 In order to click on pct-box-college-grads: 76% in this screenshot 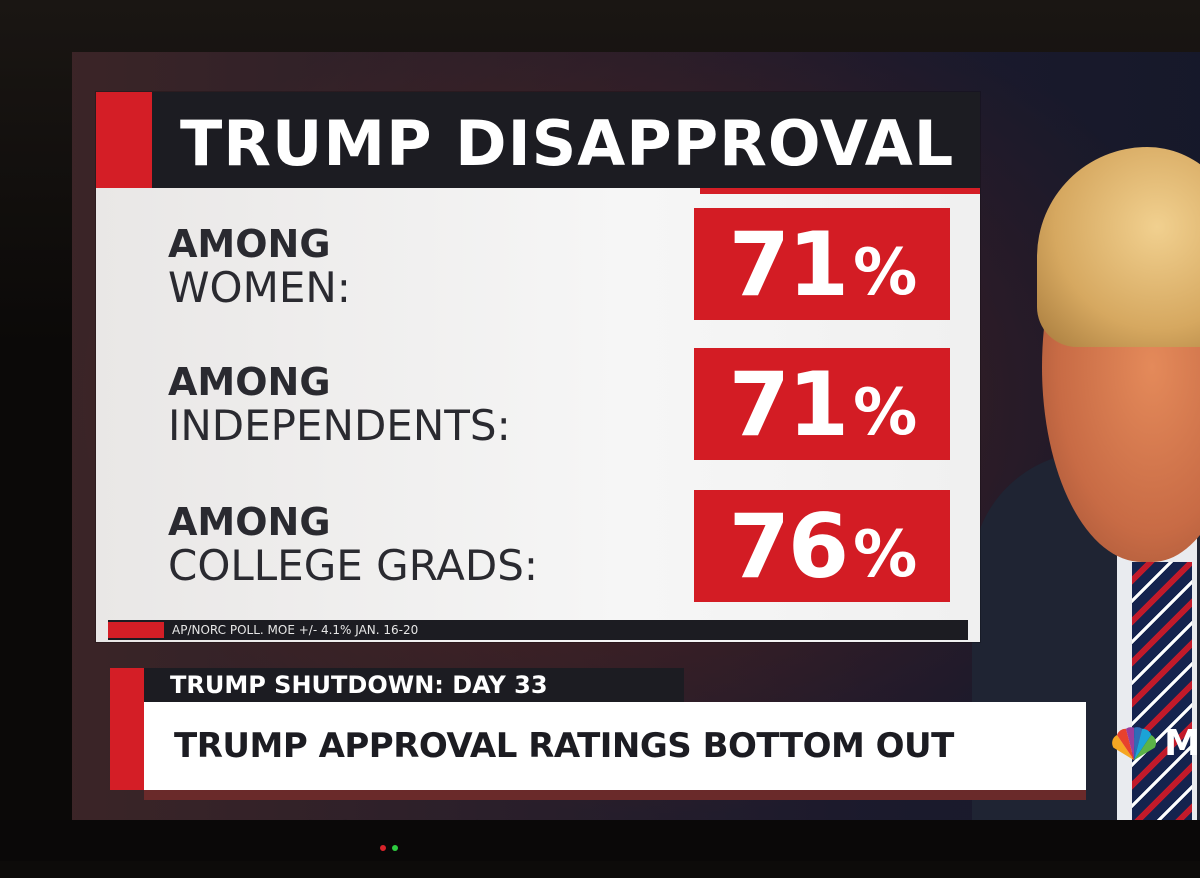, I will do `click(822, 546)`.